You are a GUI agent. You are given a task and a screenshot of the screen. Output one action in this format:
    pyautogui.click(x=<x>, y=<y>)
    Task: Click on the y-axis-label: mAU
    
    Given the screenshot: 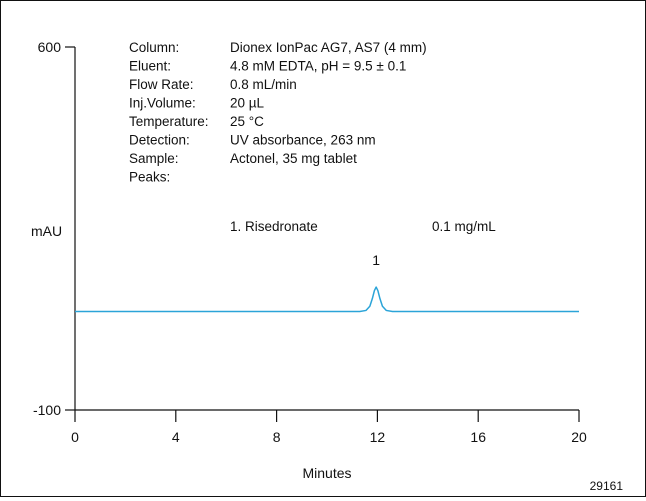 What is the action you would take?
    pyautogui.click(x=46, y=231)
    